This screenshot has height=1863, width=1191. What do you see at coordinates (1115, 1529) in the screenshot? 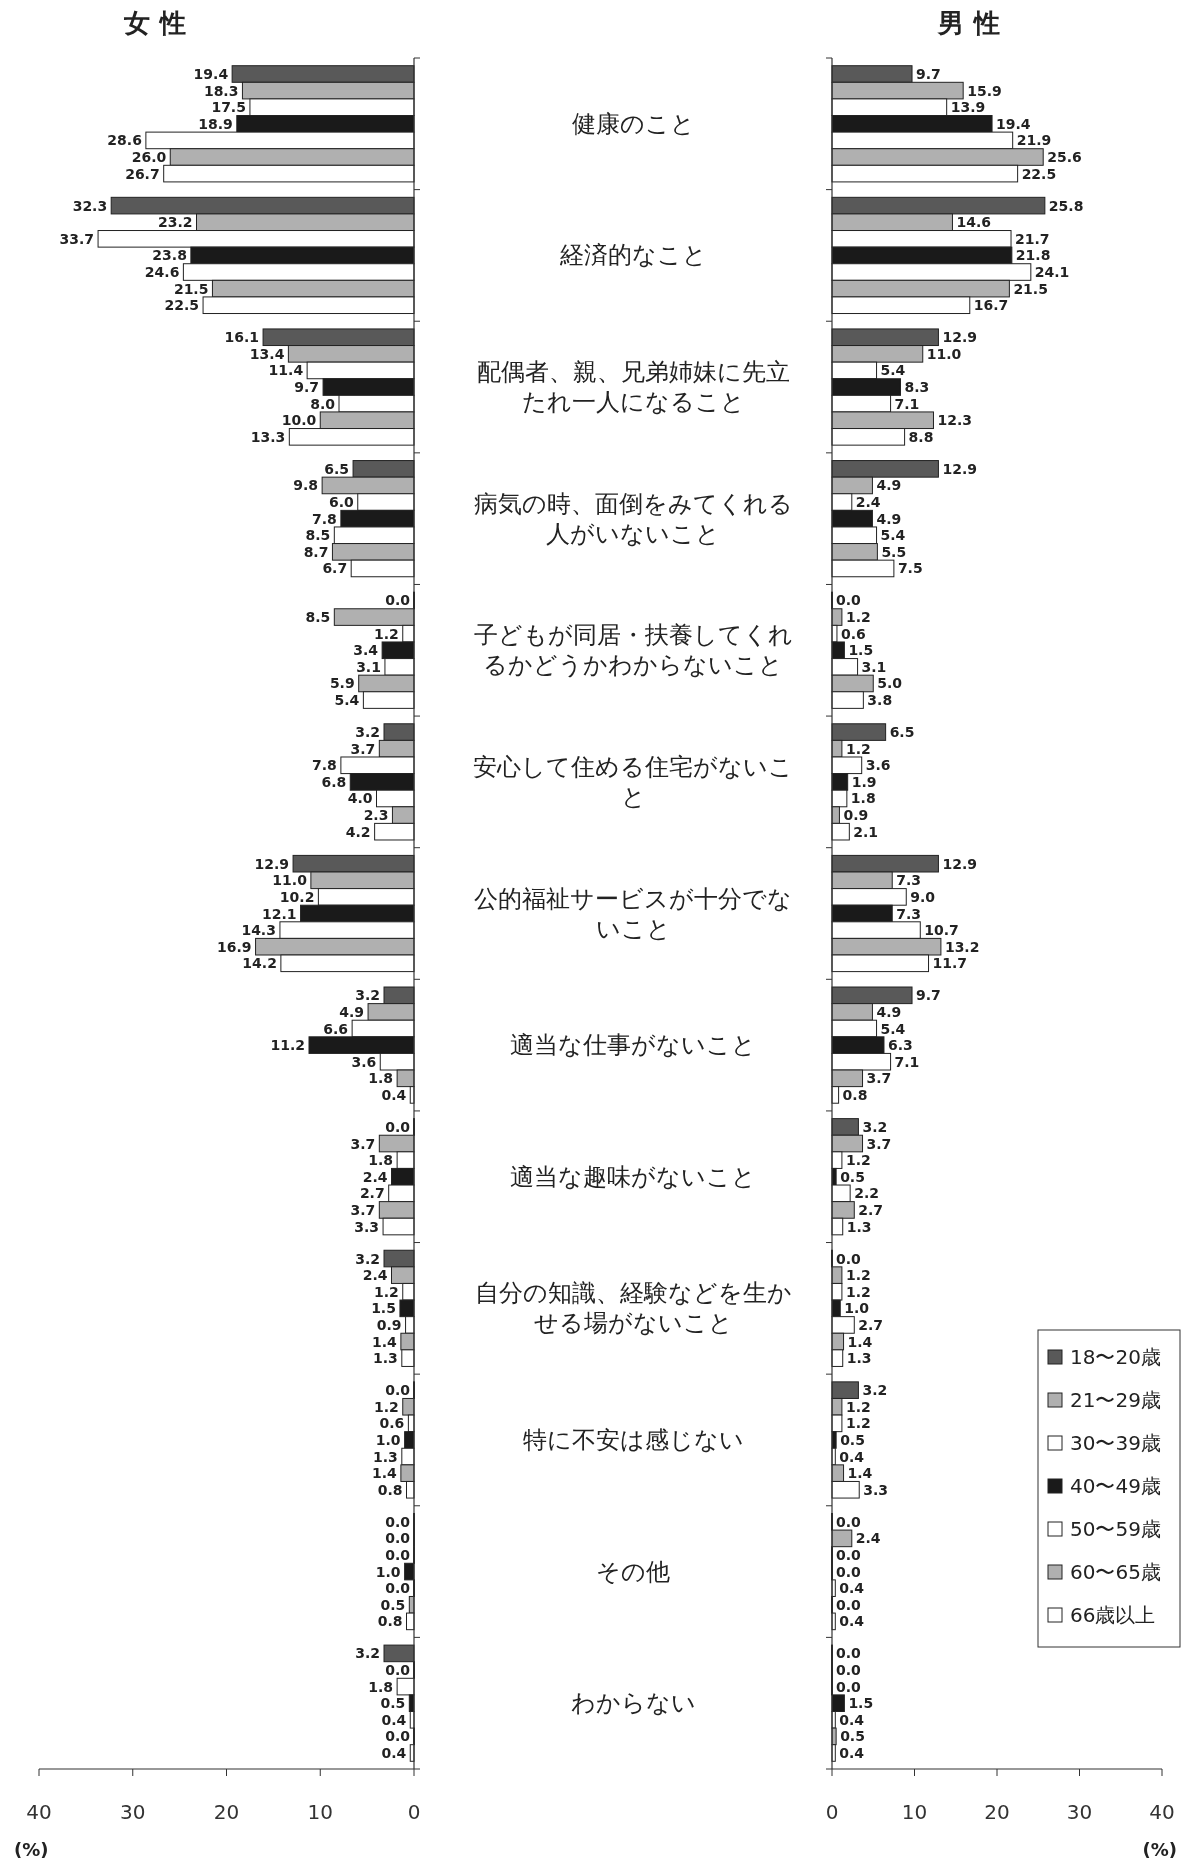
I see `legend-label: 50〜59歳` at bounding box center [1115, 1529].